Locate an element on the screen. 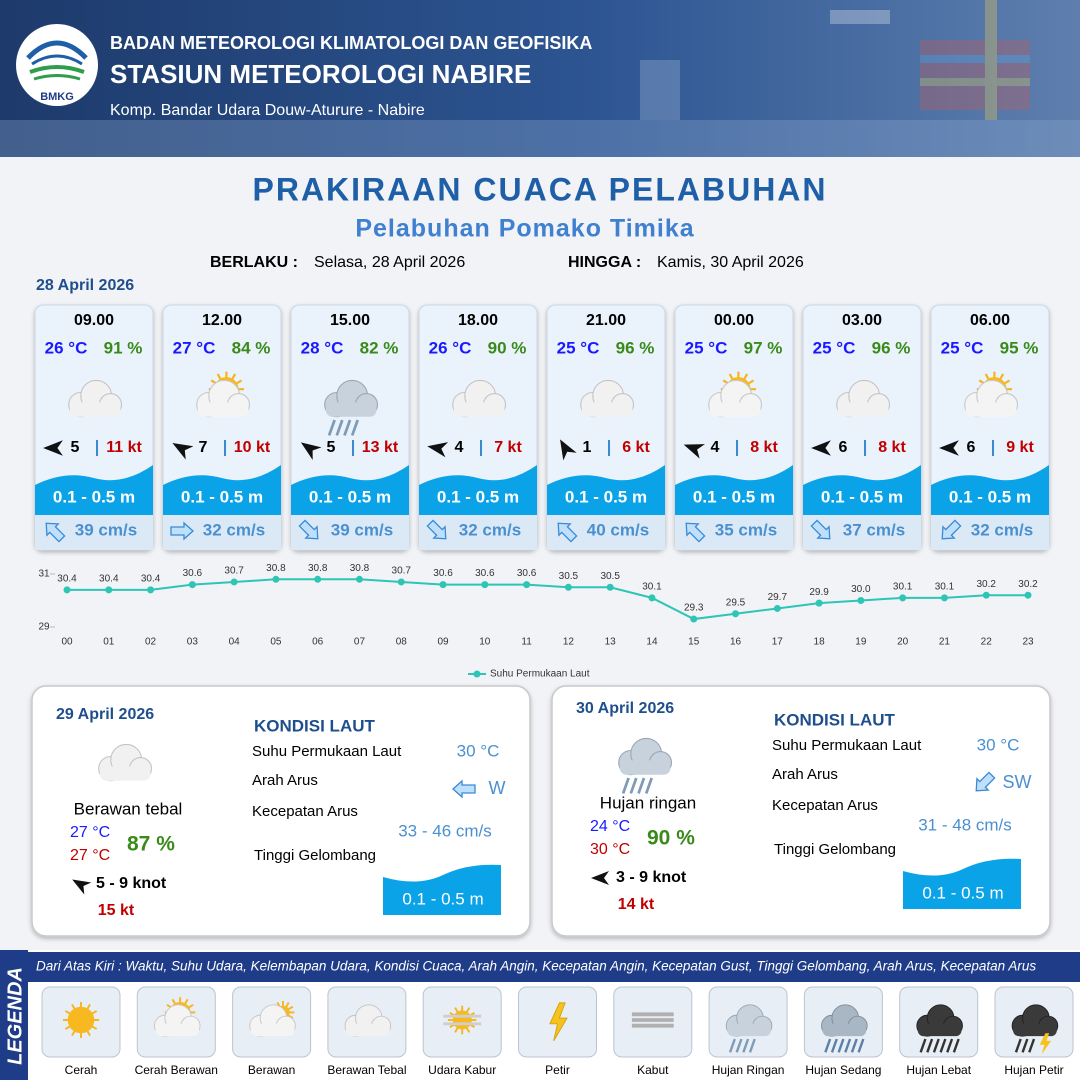  legend-tile is located at coordinates (653, 1022).